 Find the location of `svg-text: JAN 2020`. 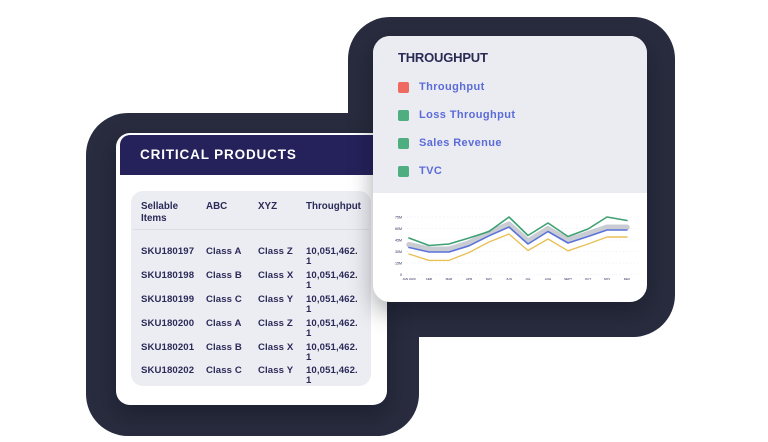

svg-text: JAN 2020 is located at coordinates (409, 279).